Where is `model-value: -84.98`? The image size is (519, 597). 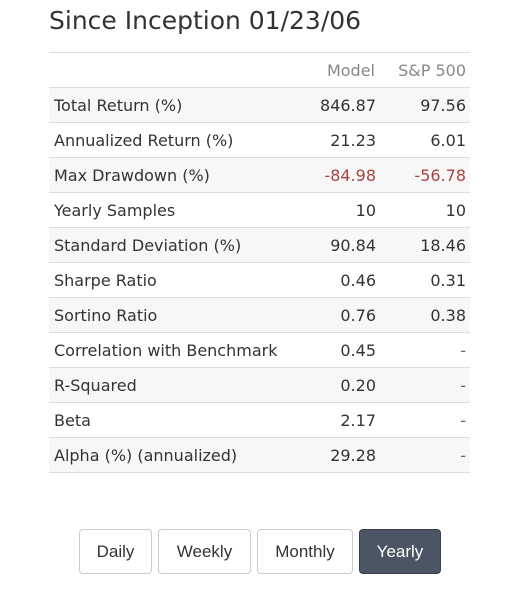 model-value: -84.98 is located at coordinates (337, 175).